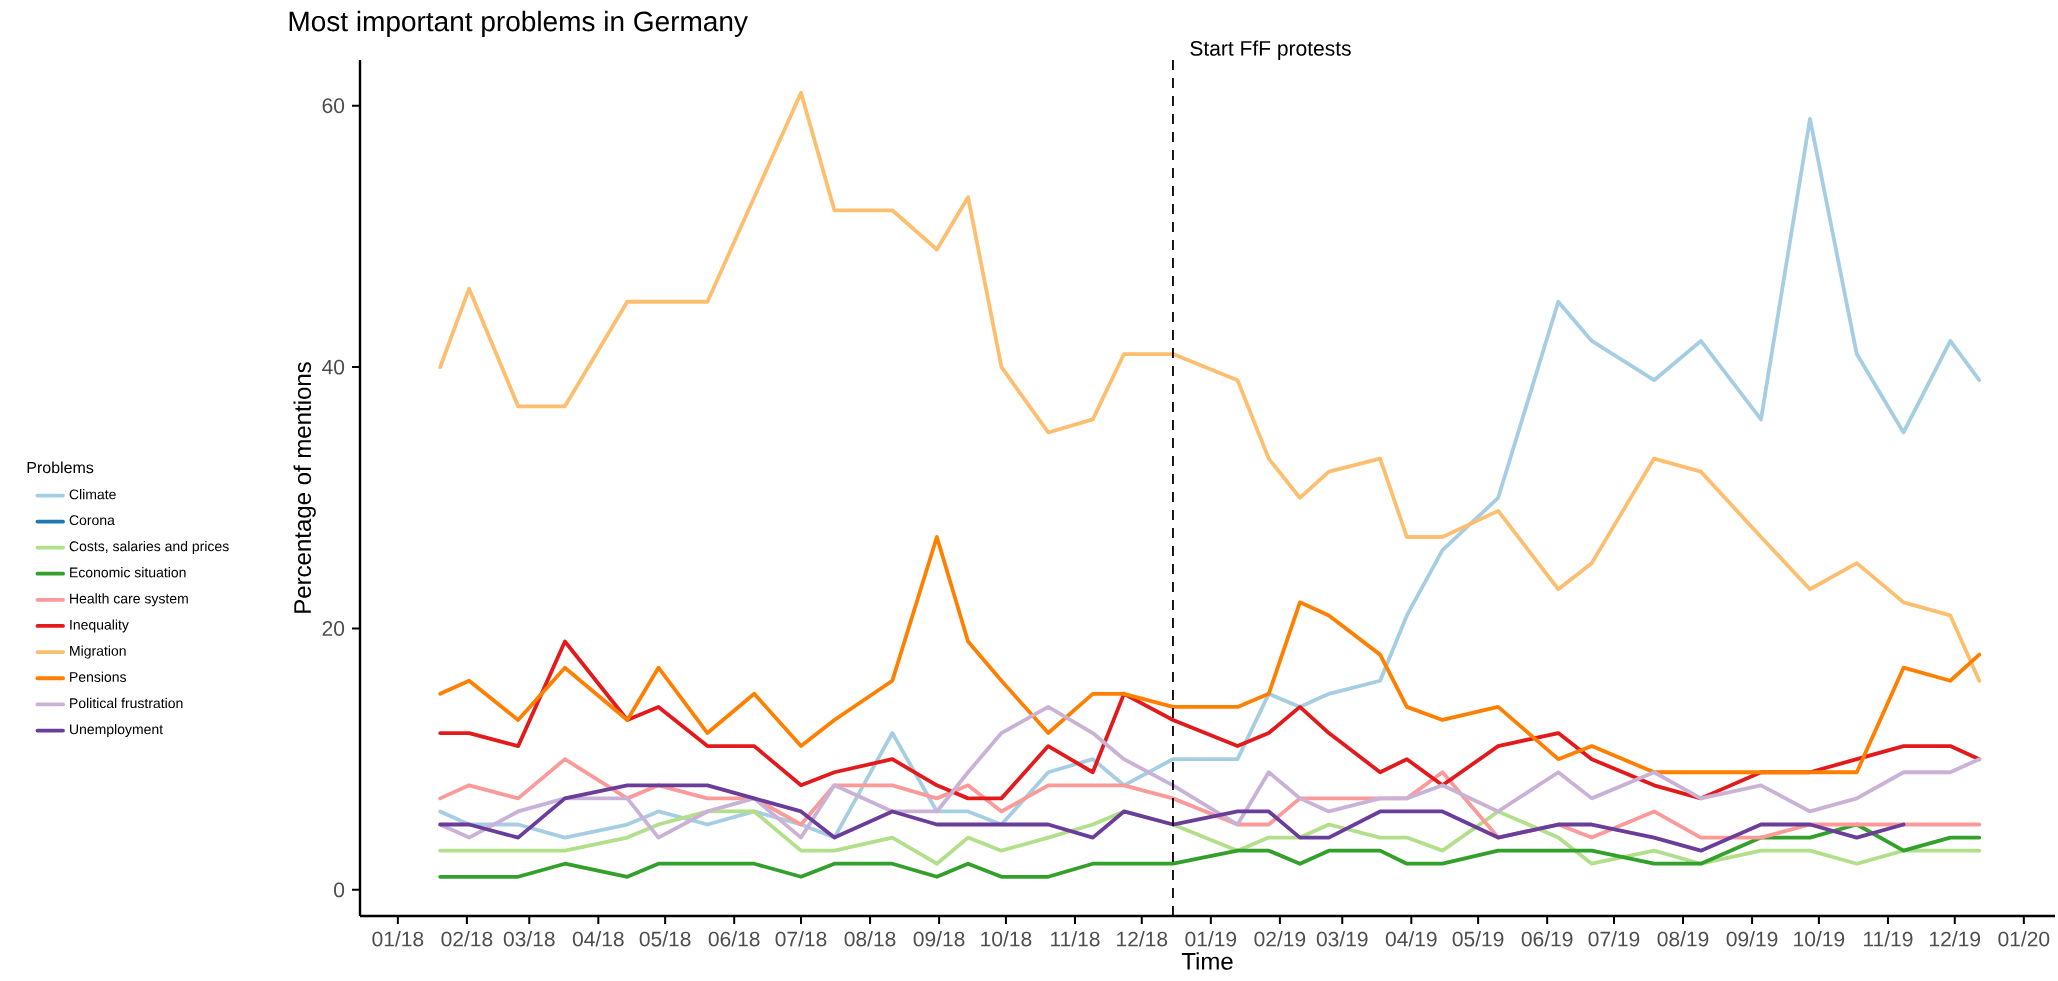 The height and width of the screenshot is (981, 2058). I want to click on y-axis-title: Percentage of mentions, so click(304, 487).